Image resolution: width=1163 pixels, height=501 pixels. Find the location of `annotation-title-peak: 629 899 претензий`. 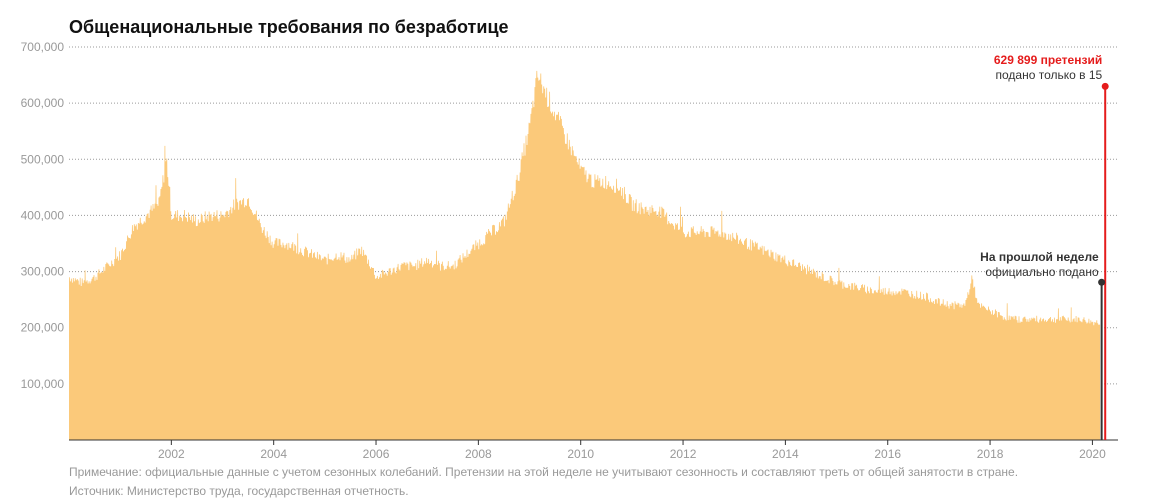

annotation-title-peak: 629 899 претензий is located at coordinates (1048, 60).